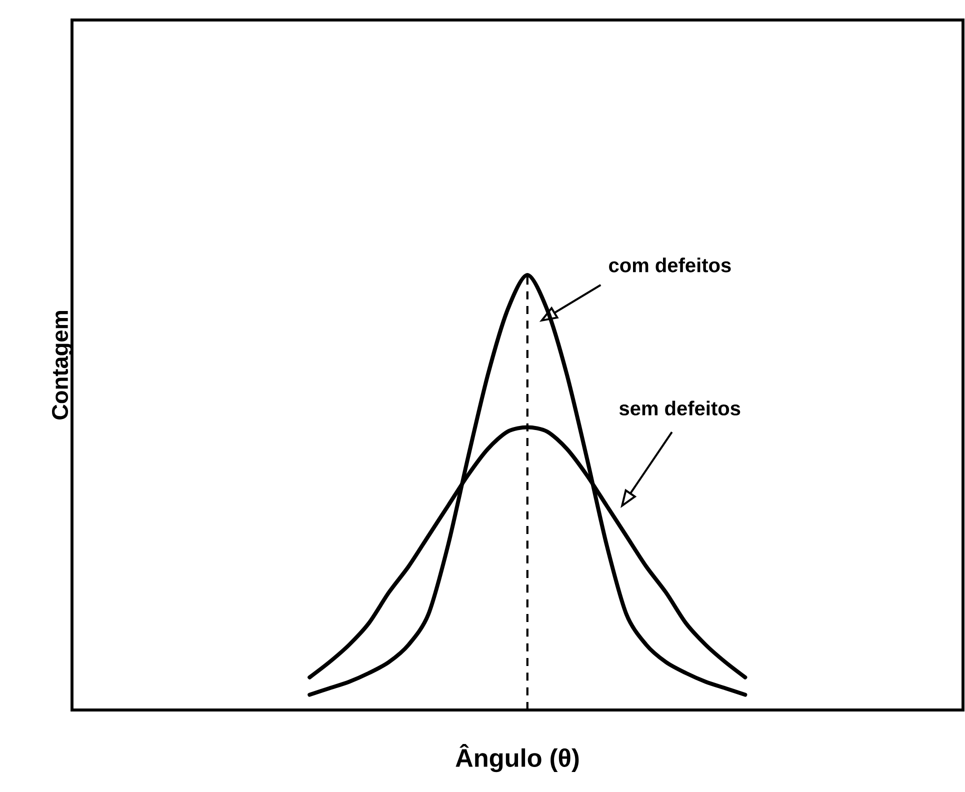 This screenshot has height=792, width=965. What do you see at coordinates (670, 265) in the screenshot?
I see `text: com defeitos` at bounding box center [670, 265].